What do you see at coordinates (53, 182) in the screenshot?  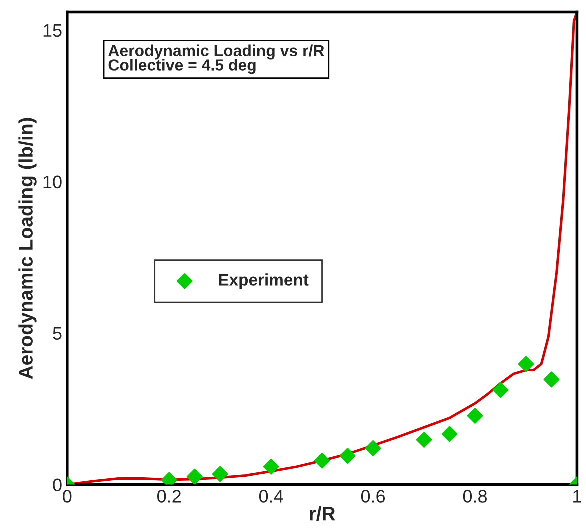 I see `y-tick-label: 10` at bounding box center [53, 182].